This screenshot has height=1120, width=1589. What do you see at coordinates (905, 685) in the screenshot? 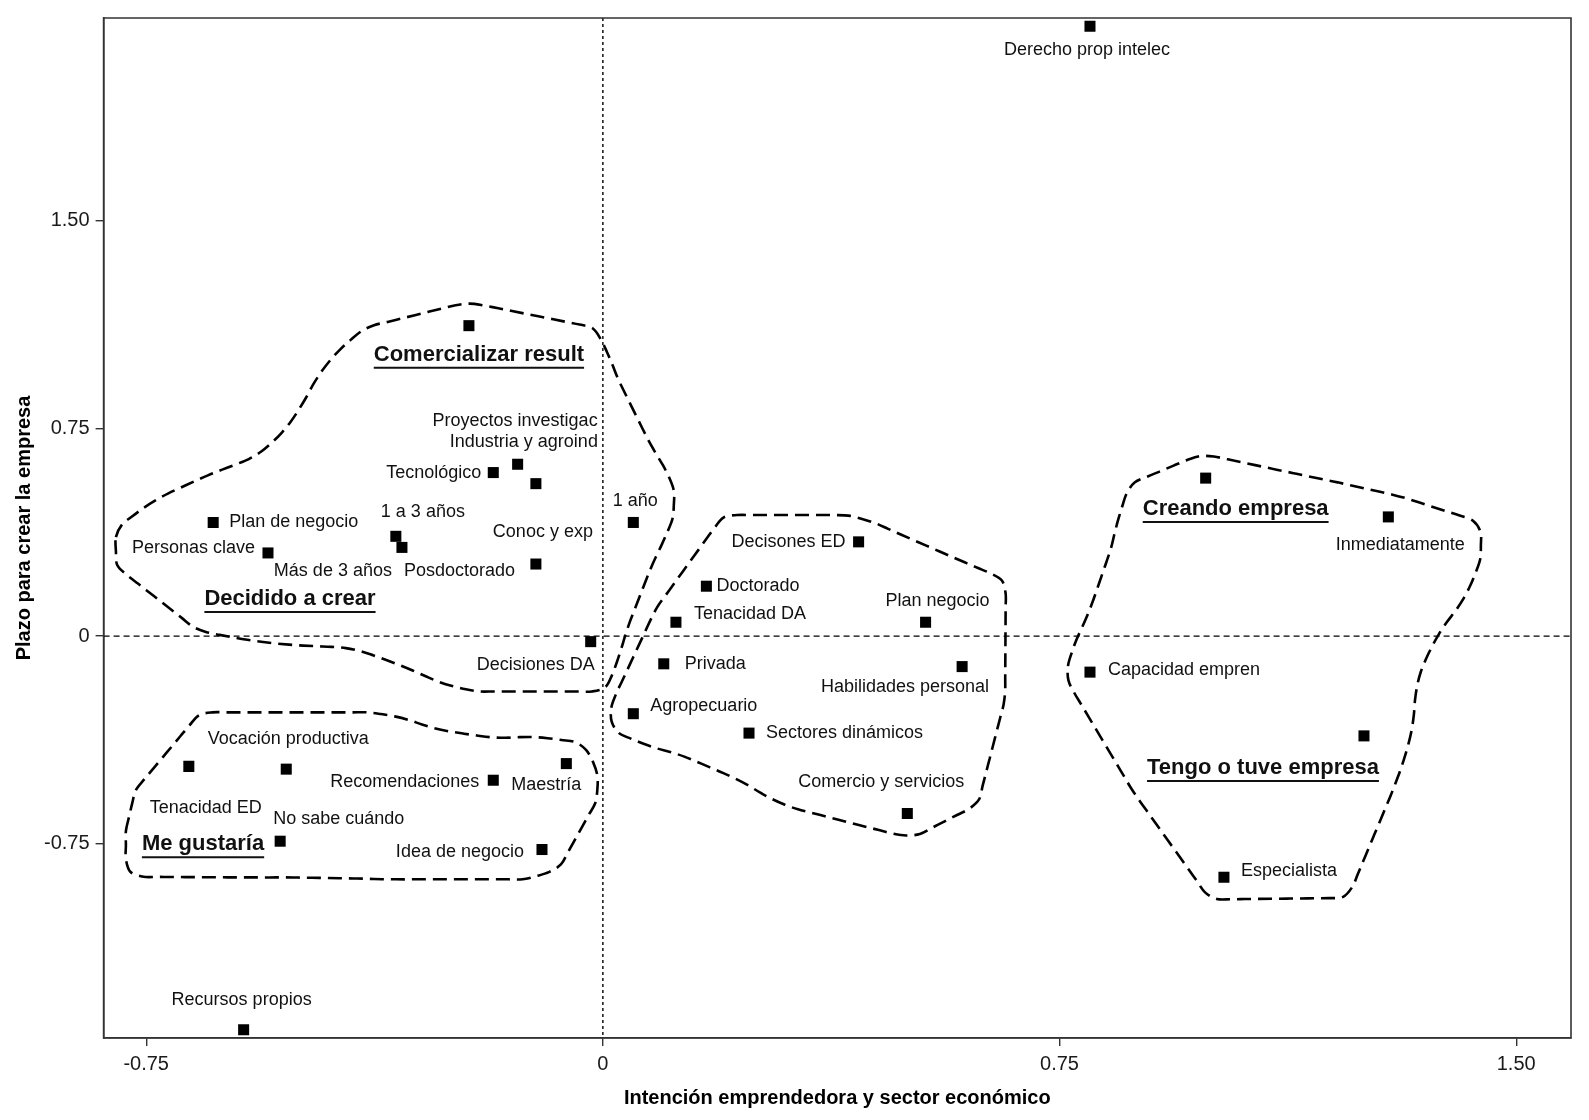
I see `annotation: Habilidades personal` at bounding box center [905, 685].